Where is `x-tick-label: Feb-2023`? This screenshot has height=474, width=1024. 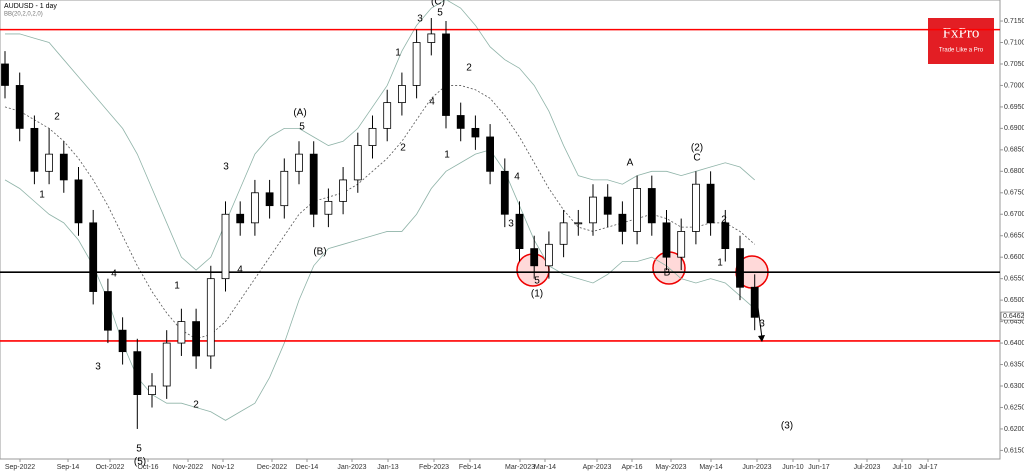
x-tick-label: Feb-2023 is located at coordinates (434, 467).